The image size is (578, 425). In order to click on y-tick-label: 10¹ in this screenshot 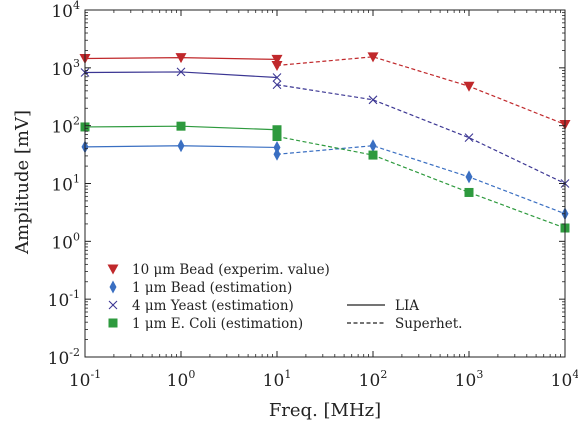, I will do `click(65, 184)`.